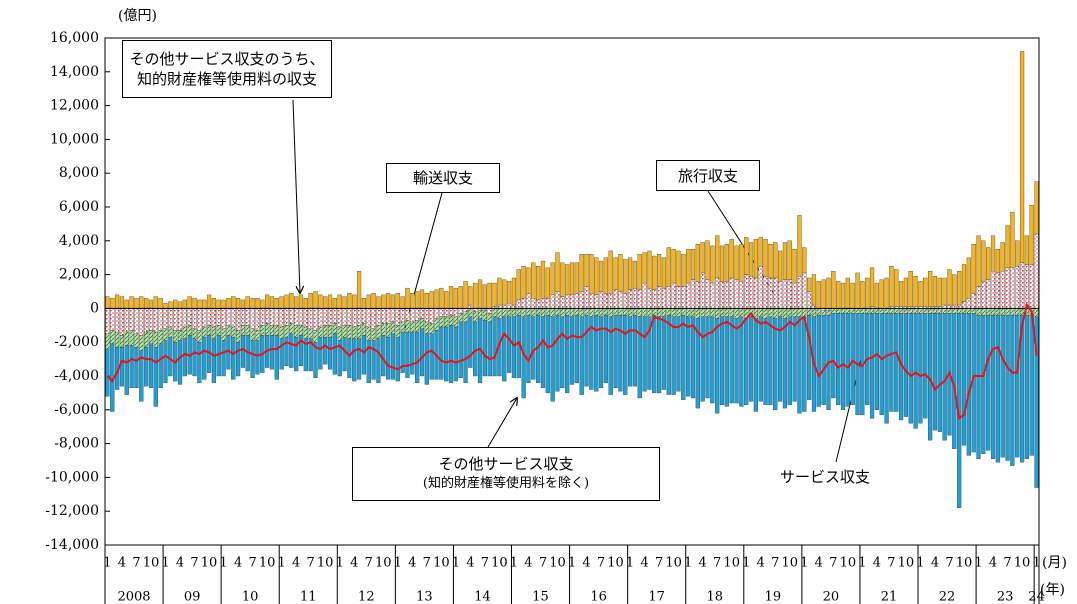  Describe the element at coordinates (502, 423) in the screenshot. I see `callout-line` at that location.